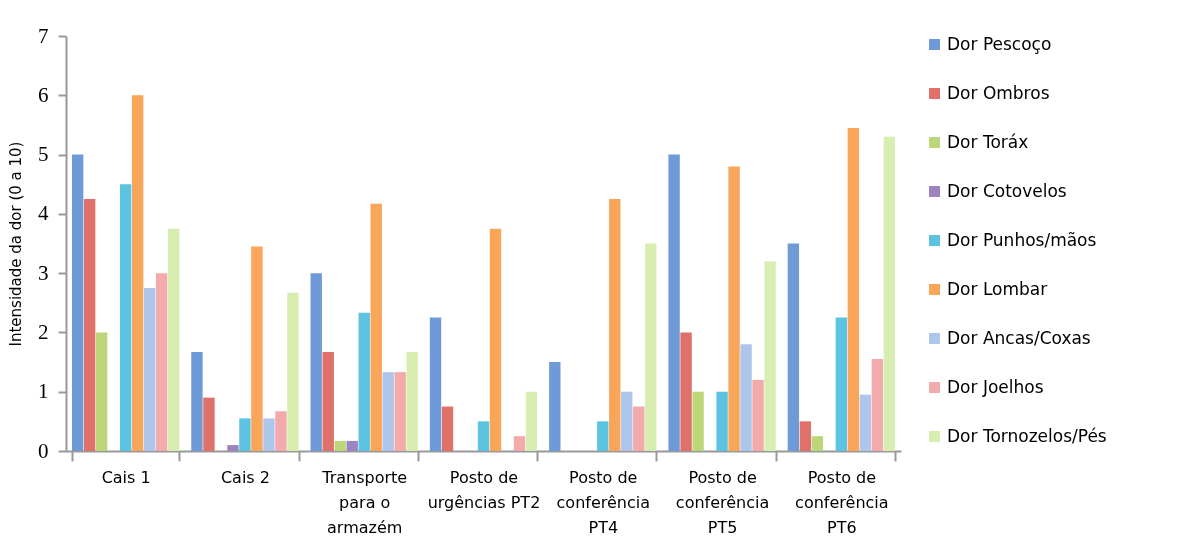 The height and width of the screenshot is (550, 1192). Describe the element at coordinates (722, 502) in the screenshot. I see `x-tick-label: Posto de conferência PT5` at that location.